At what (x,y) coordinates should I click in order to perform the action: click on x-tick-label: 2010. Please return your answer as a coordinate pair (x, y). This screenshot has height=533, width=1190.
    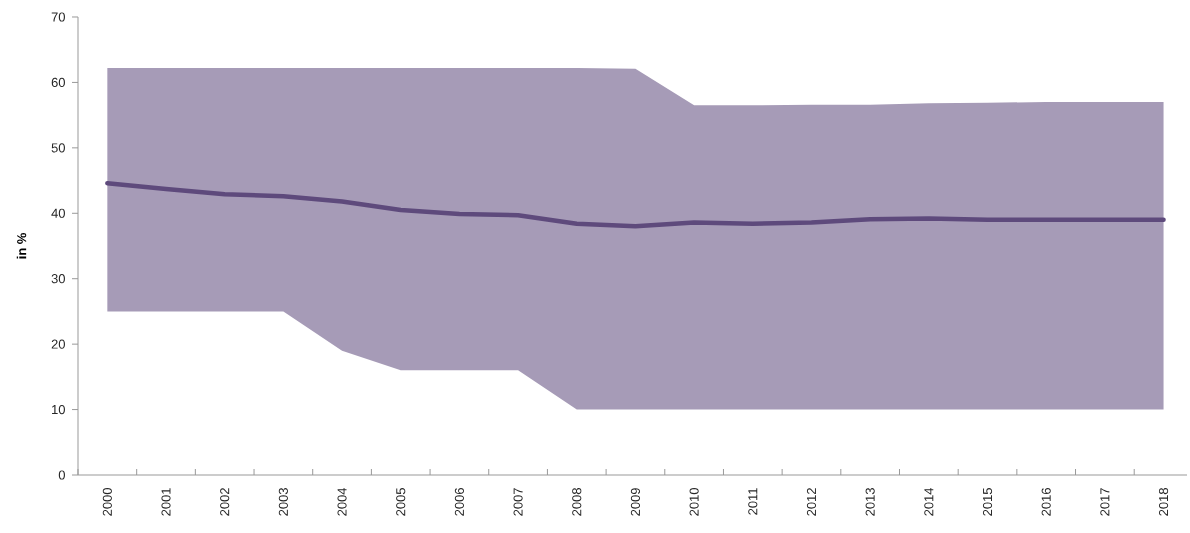
    Looking at the image, I should click on (694, 502).